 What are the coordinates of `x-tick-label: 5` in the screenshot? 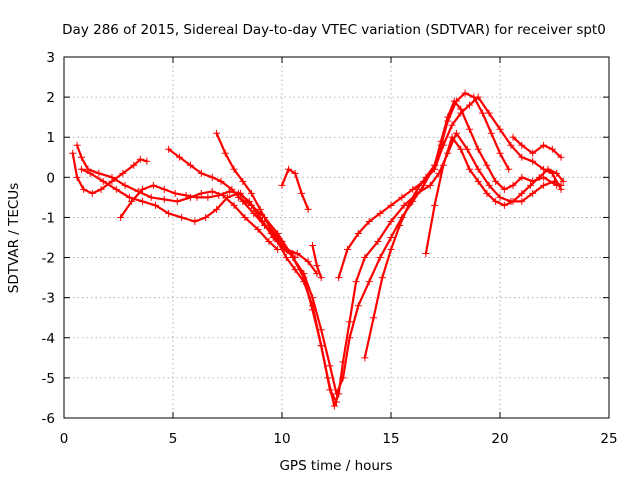 It's located at (173, 439).